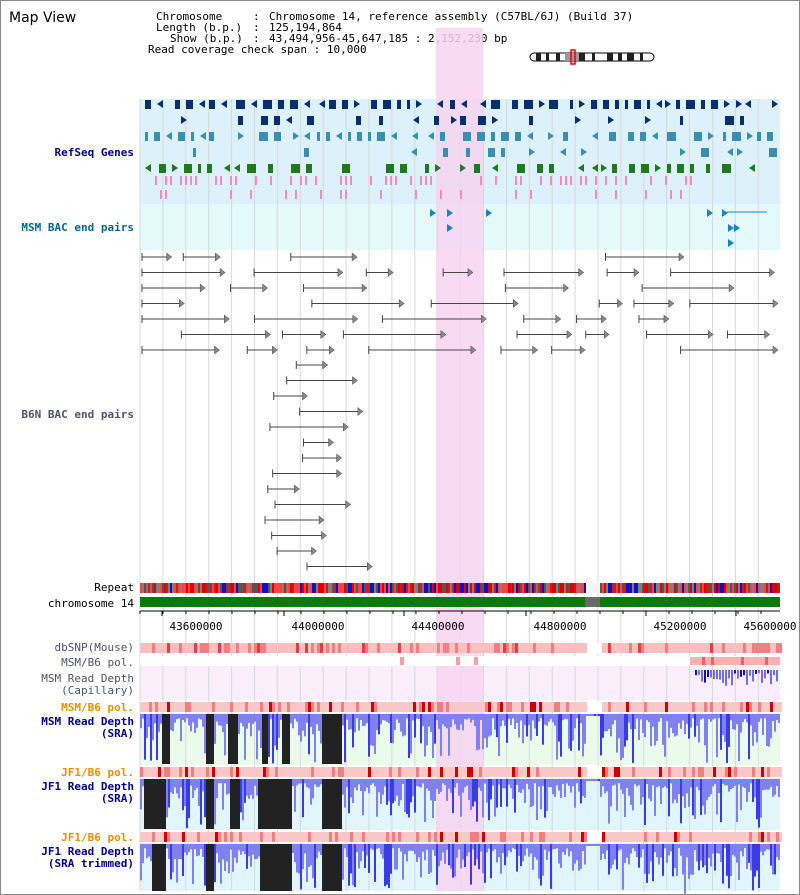  I want to click on track-label-b6n-bac: B6N BAC end pairs, so click(77, 414).